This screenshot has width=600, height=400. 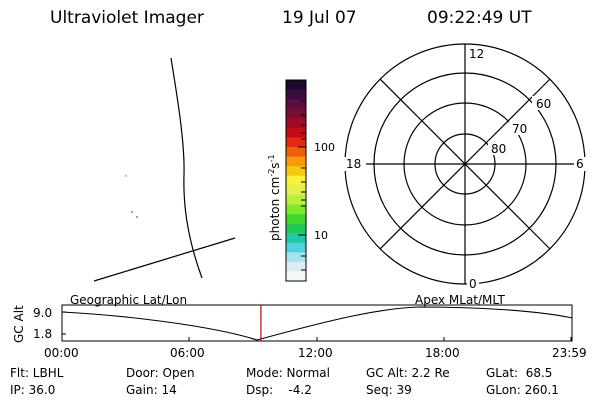 I want to click on status-filter: Flt: LBHL, so click(x=37, y=373).